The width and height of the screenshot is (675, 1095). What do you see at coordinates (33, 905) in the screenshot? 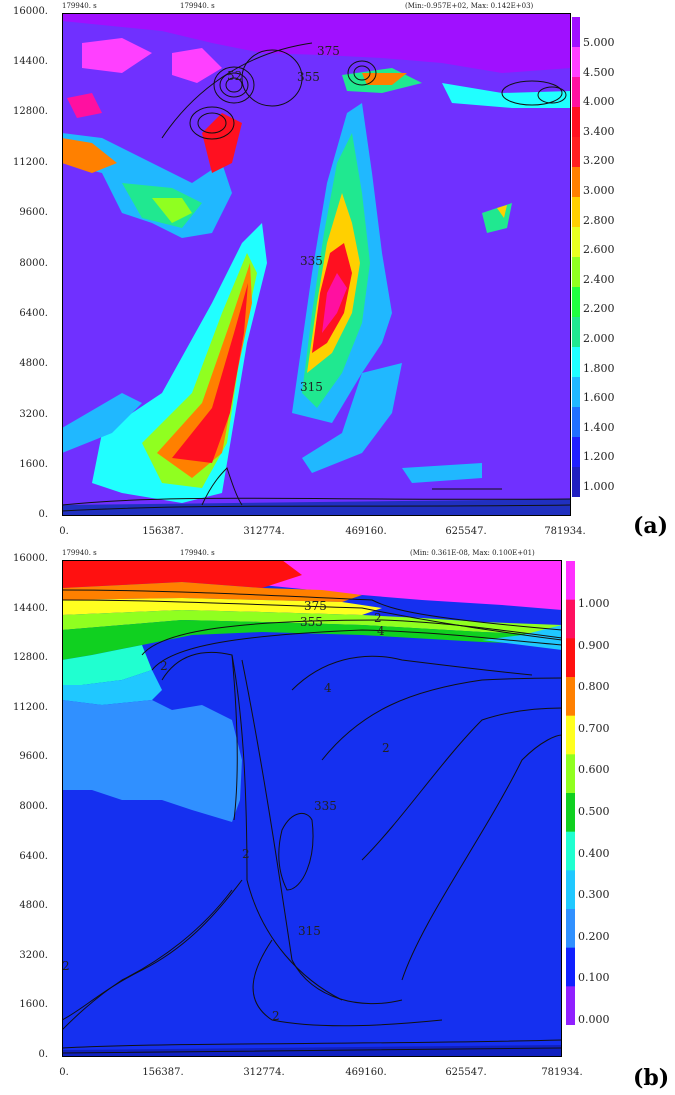
I see `y-tick-label: 4800.` at bounding box center [33, 905].